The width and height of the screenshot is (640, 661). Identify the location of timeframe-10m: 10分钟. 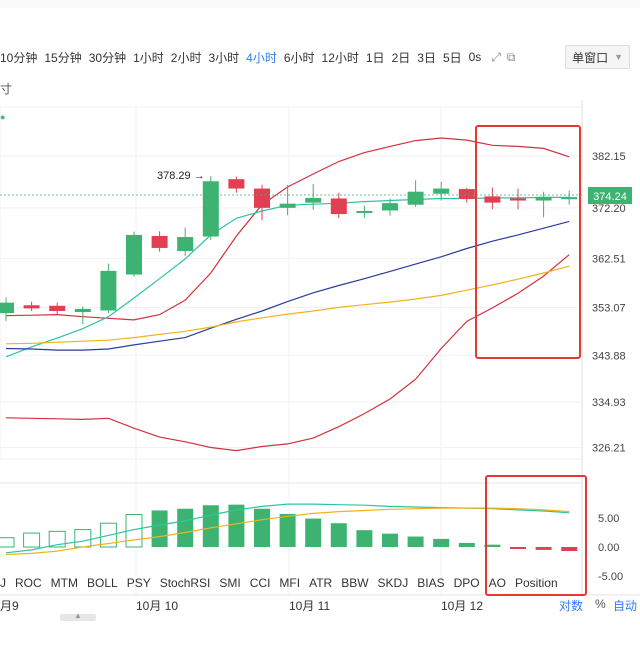
(19, 57).